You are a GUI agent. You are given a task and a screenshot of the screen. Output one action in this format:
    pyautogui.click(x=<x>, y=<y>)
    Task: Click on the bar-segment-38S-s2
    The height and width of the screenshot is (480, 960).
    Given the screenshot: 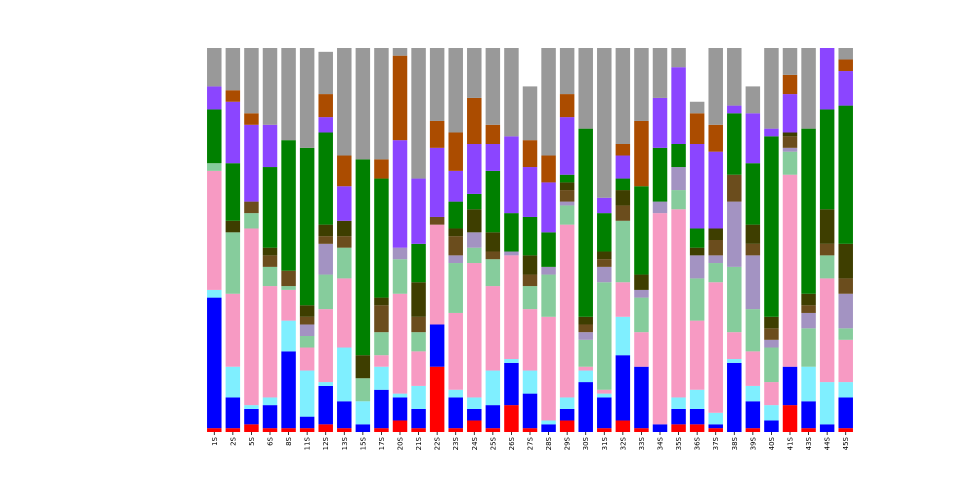 What is the action you would take?
    pyautogui.click(x=734, y=361)
    